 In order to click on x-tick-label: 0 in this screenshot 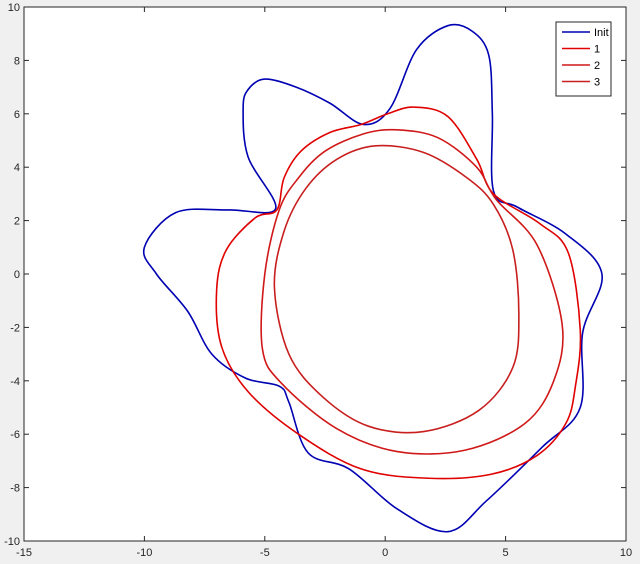, I will do `click(385, 553)`.